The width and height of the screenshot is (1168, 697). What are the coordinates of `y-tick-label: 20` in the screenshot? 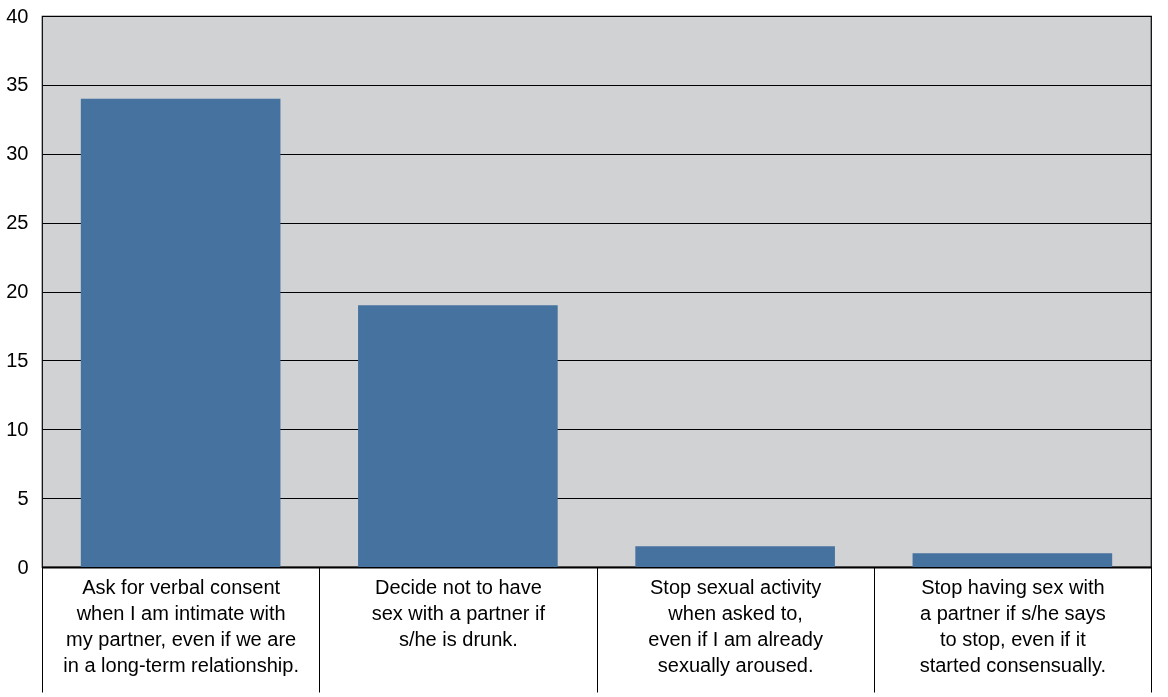 It's located at (17, 291).